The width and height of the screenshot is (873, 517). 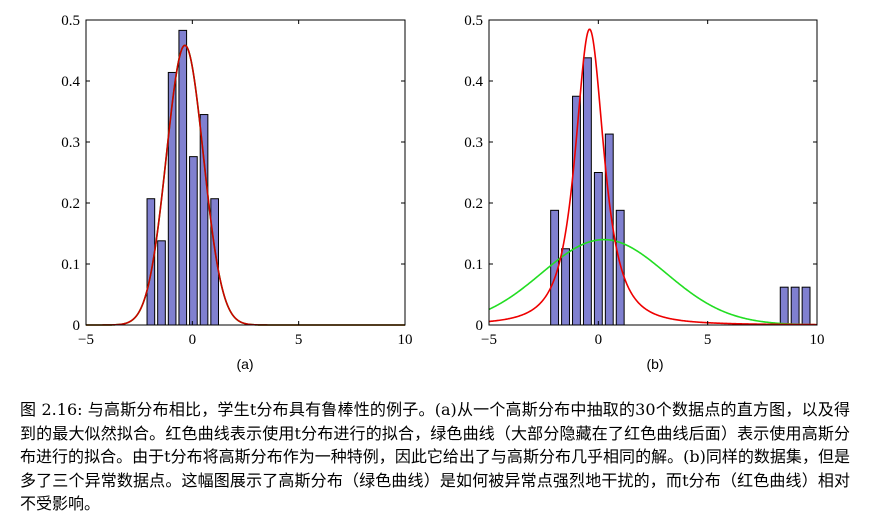 I want to click on gaussian-fit-curve, so click(x=653, y=282).